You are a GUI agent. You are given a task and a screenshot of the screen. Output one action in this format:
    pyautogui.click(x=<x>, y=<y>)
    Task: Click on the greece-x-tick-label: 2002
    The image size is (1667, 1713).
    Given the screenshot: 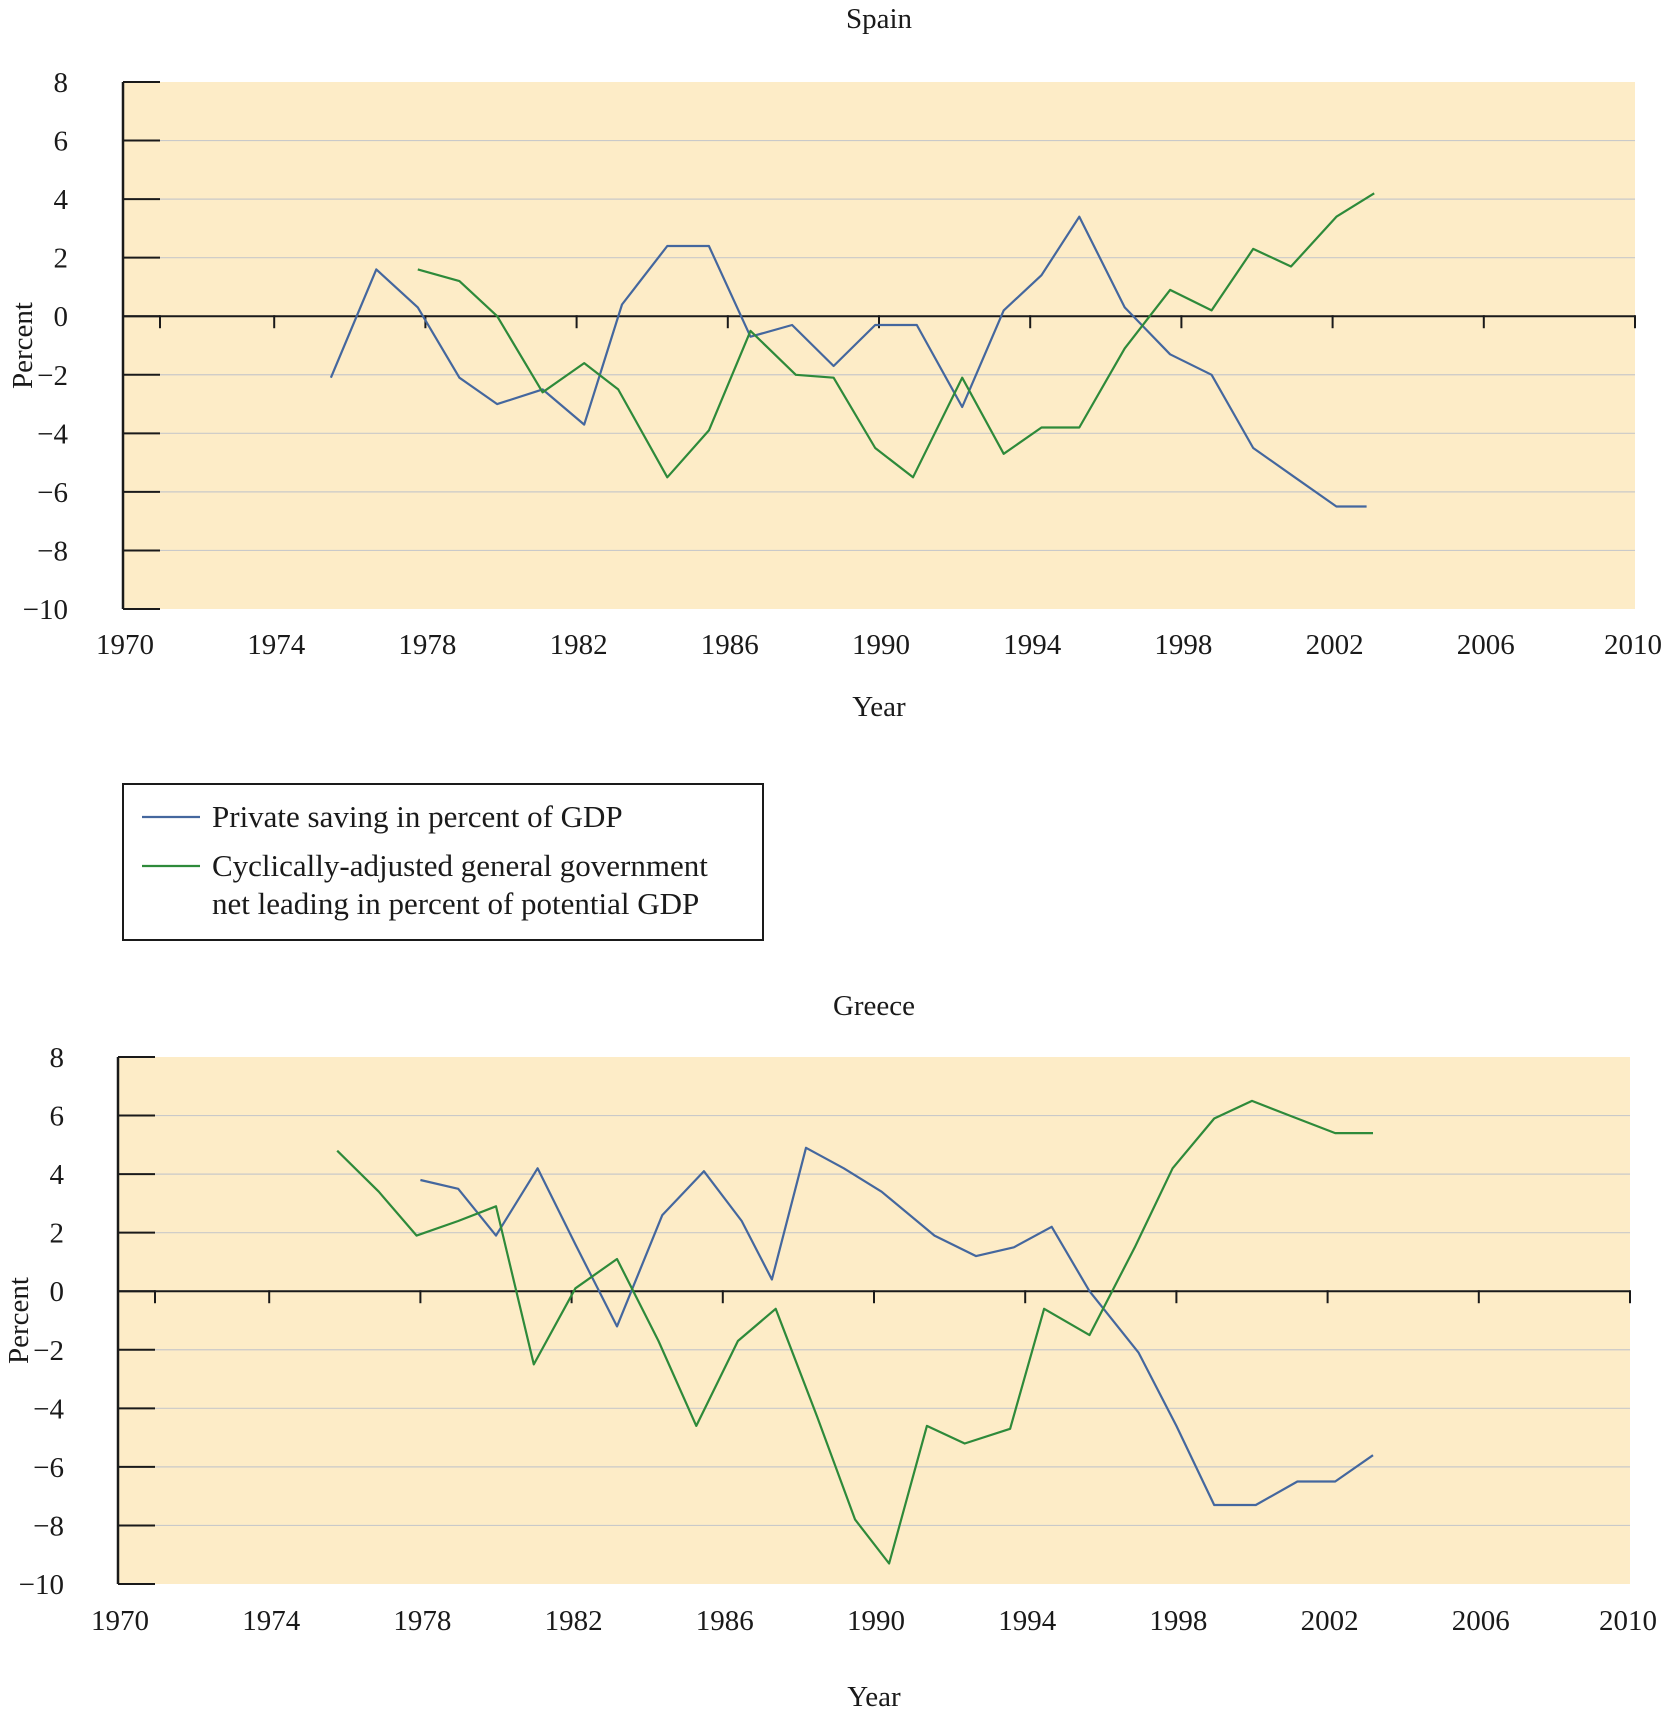 What is the action you would take?
    pyautogui.click(x=1330, y=1621)
    